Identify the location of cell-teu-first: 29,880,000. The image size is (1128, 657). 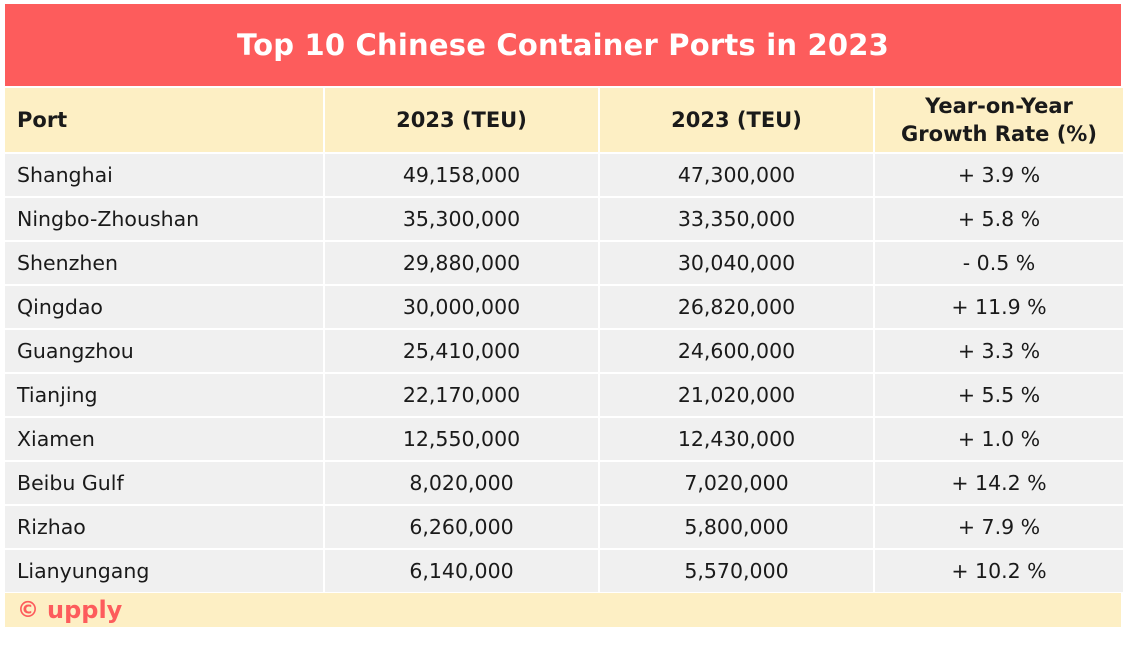
(461, 263).